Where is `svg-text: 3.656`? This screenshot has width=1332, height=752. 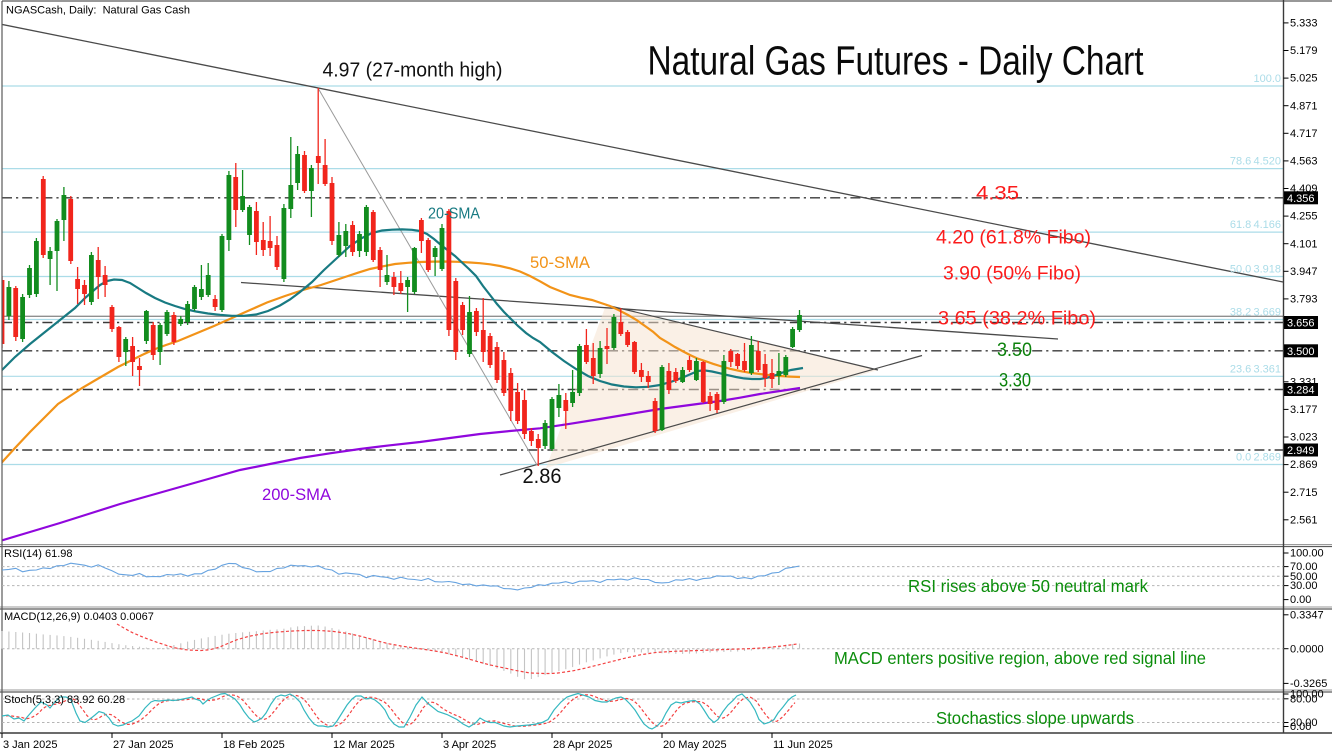
svg-text: 3.656 is located at coordinates (1301, 324).